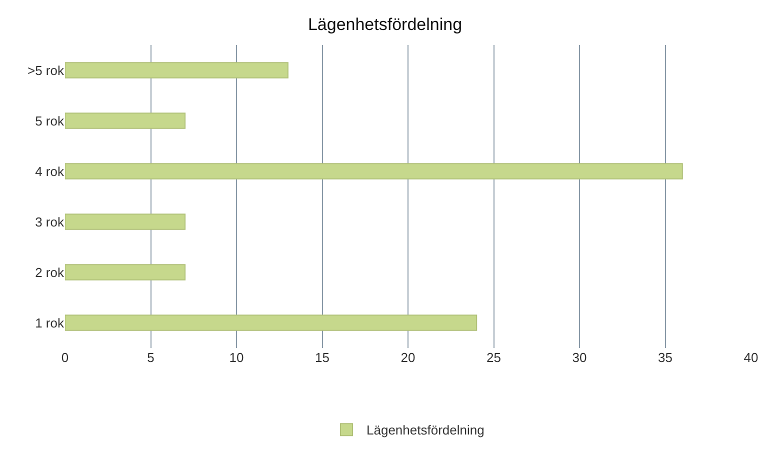 This screenshot has height=457, width=770. I want to click on y-tick-label: 5 rok, so click(49, 120).